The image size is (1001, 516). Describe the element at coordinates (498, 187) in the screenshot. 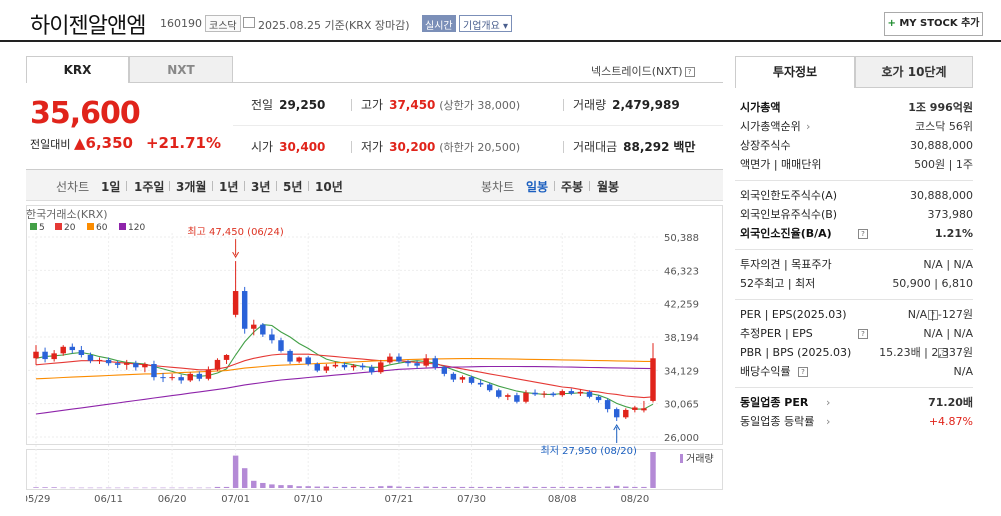

I see `candle-chart-label: 봉차트` at that location.